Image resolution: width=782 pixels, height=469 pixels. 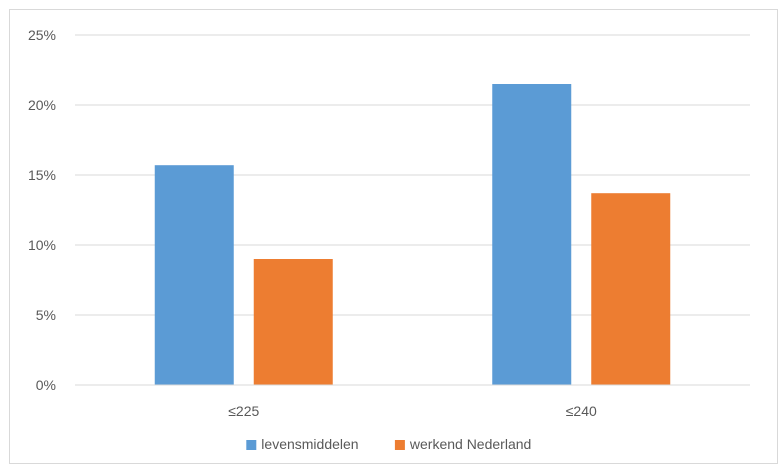 I want to click on y-tick-label: 15%, so click(x=42, y=175).